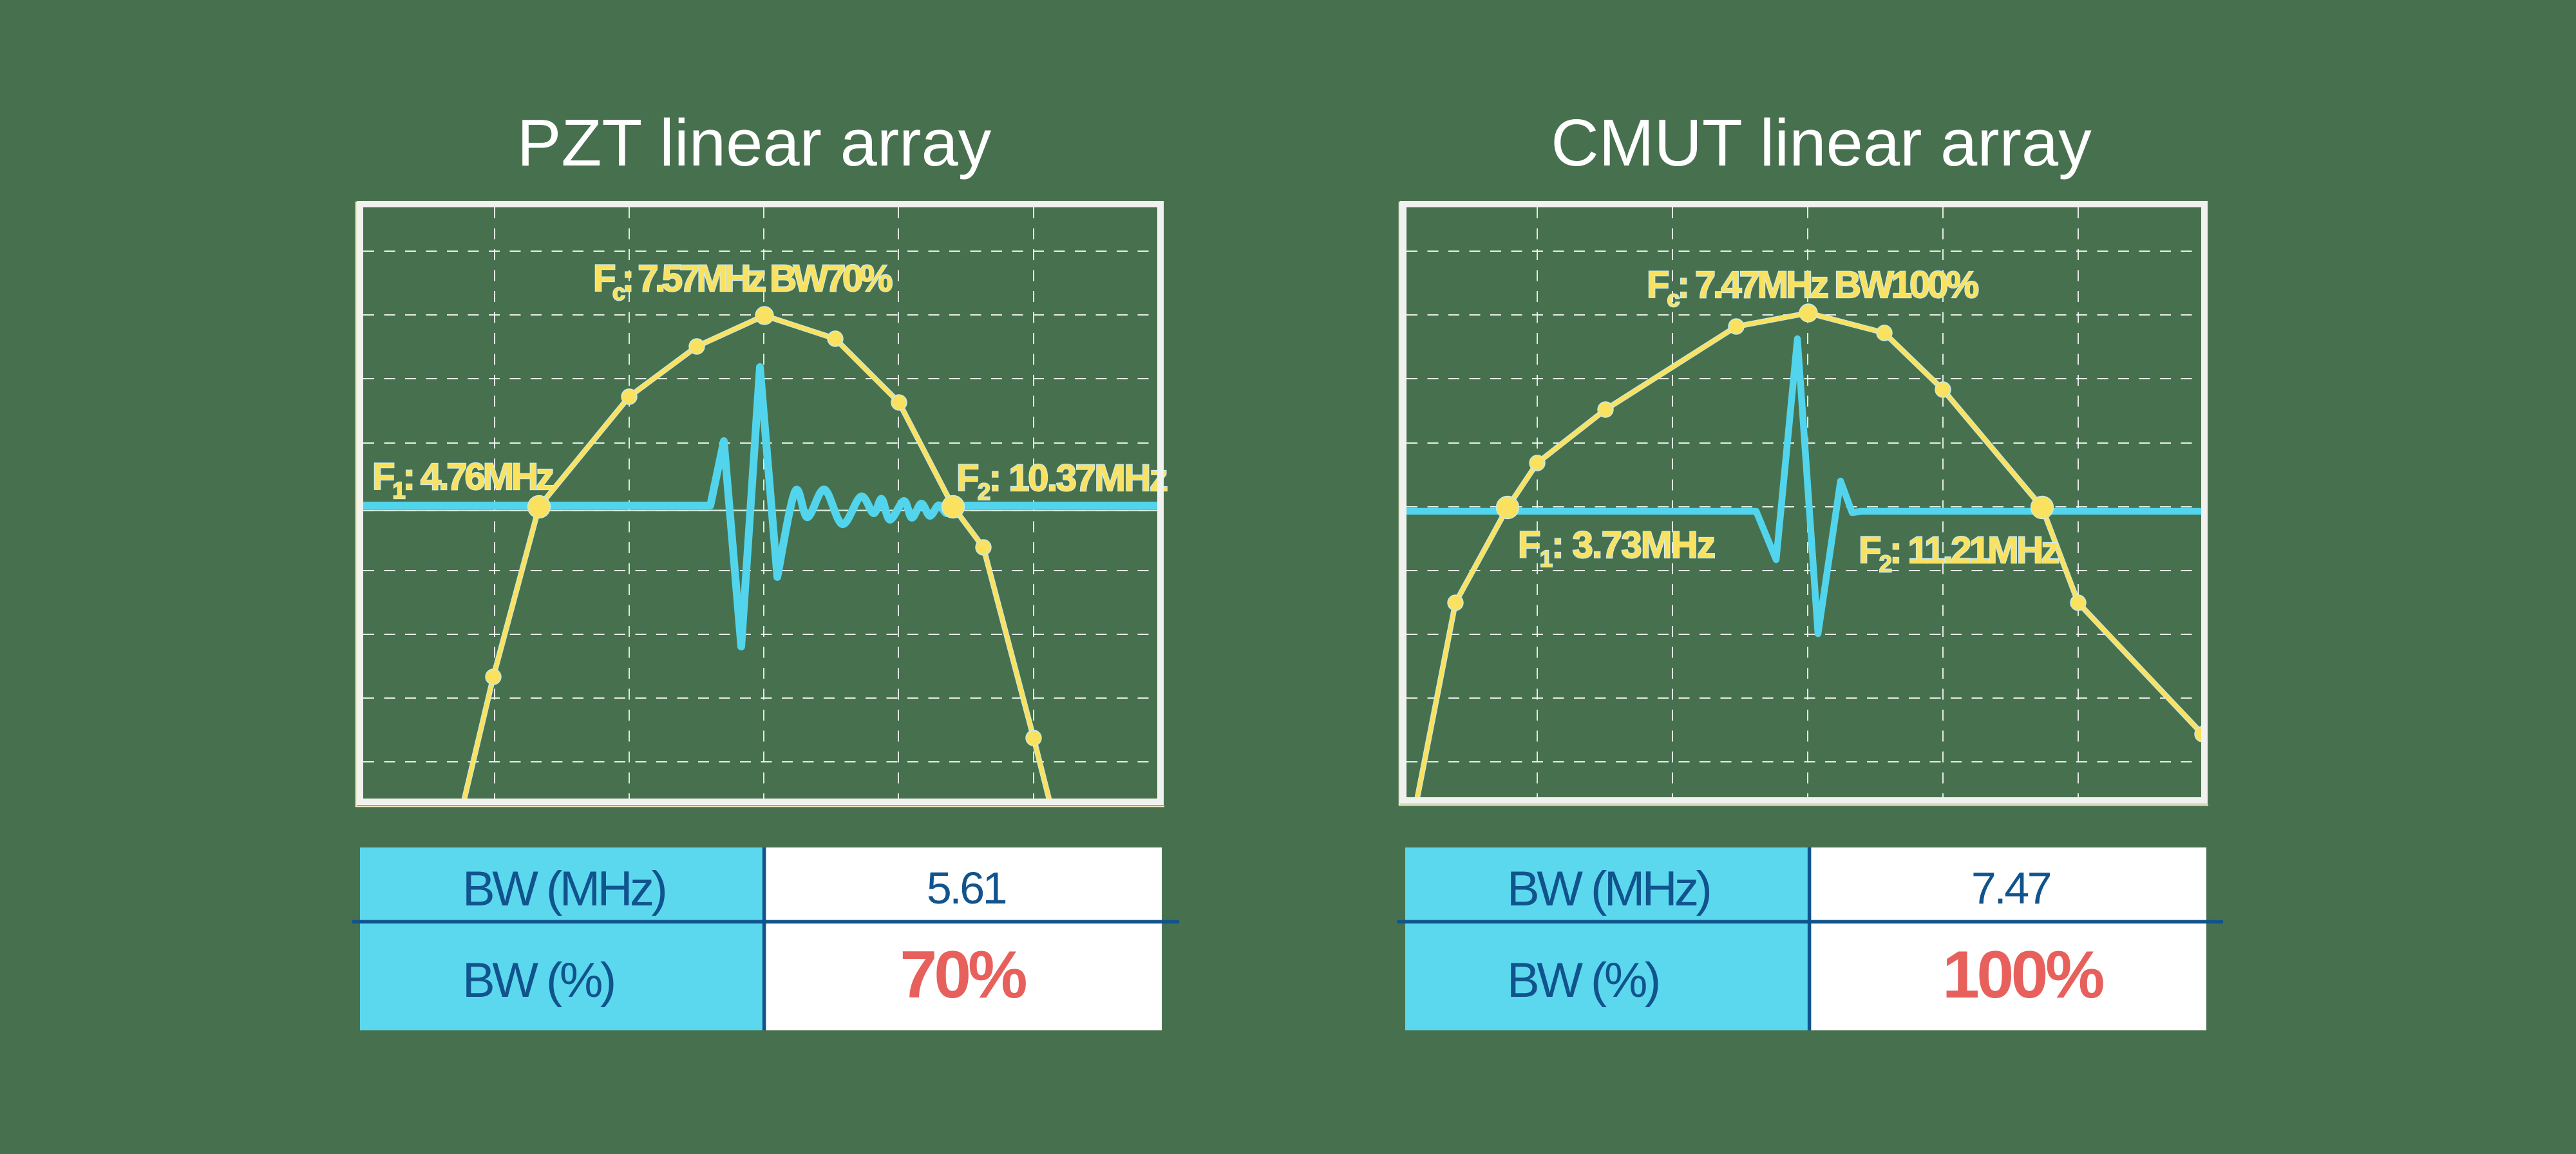  What do you see at coordinates (1822, 143) in the screenshot?
I see `svg-text: CMUT linear array` at bounding box center [1822, 143].